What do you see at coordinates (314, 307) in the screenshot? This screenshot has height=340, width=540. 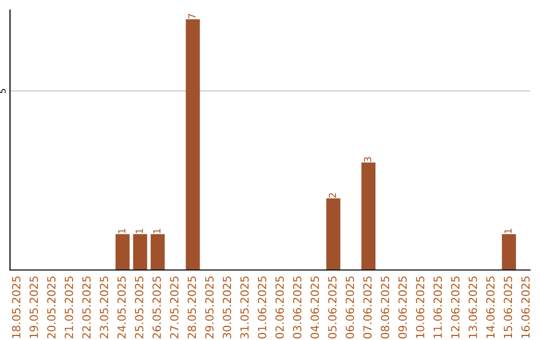 I see `x-tick-label: 04.06.2025` at bounding box center [314, 307].